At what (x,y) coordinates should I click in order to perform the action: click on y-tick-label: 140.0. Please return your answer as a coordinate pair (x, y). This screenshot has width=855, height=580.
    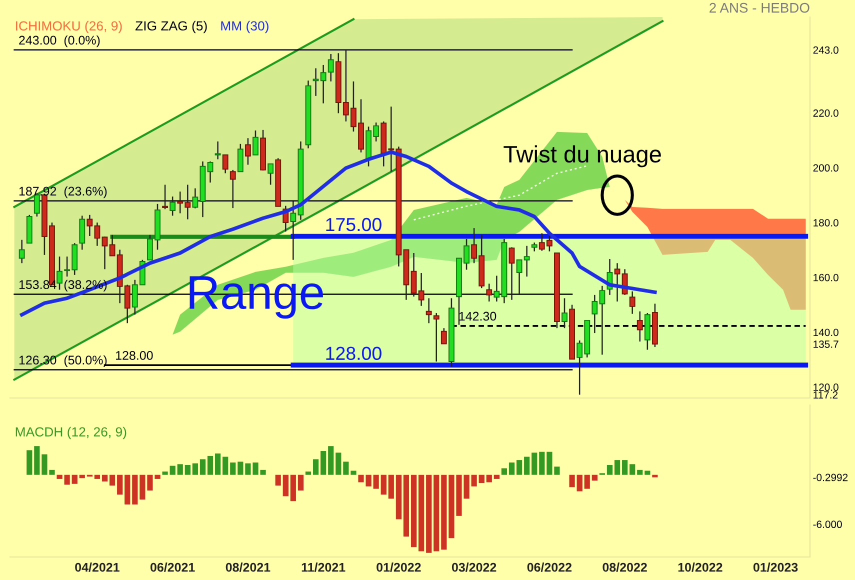
    Looking at the image, I should click on (826, 332).